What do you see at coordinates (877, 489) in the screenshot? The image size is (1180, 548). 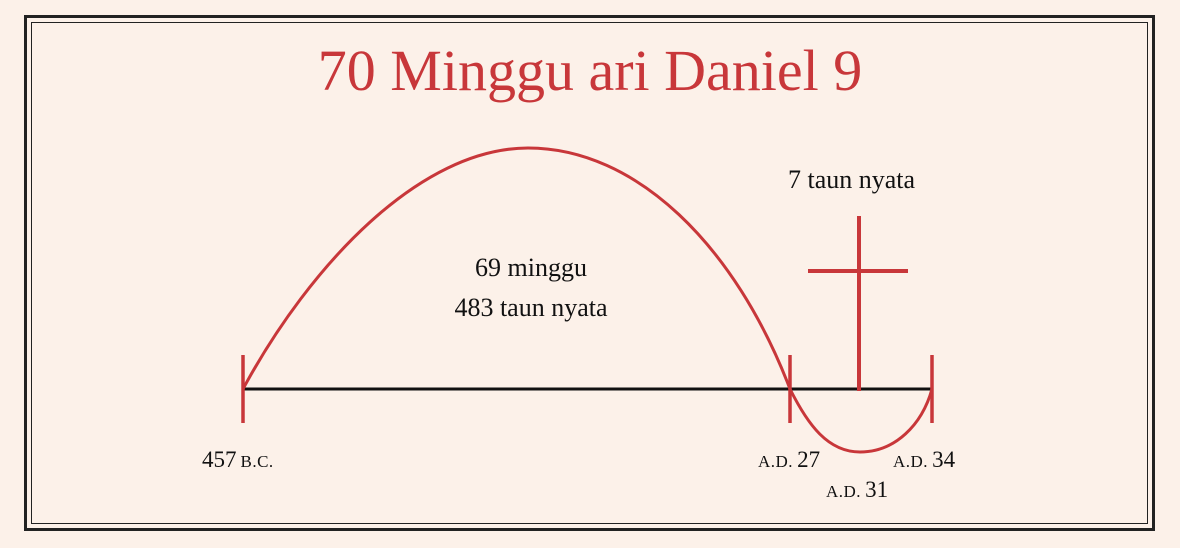 I see `date-number: 31` at bounding box center [877, 489].